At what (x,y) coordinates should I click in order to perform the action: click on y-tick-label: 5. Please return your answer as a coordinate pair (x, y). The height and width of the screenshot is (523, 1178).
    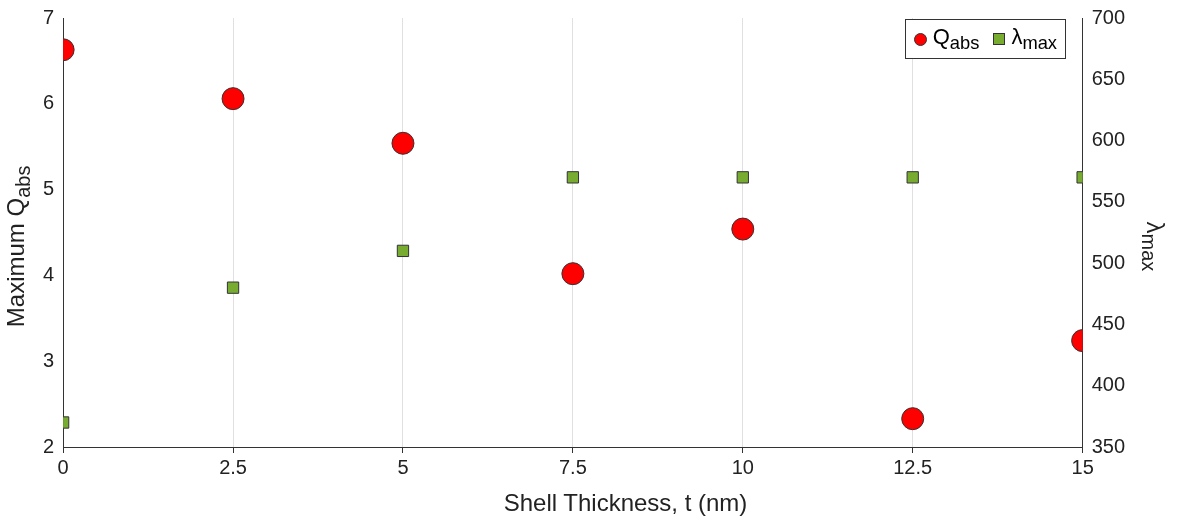
    Looking at the image, I should click on (49, 188).